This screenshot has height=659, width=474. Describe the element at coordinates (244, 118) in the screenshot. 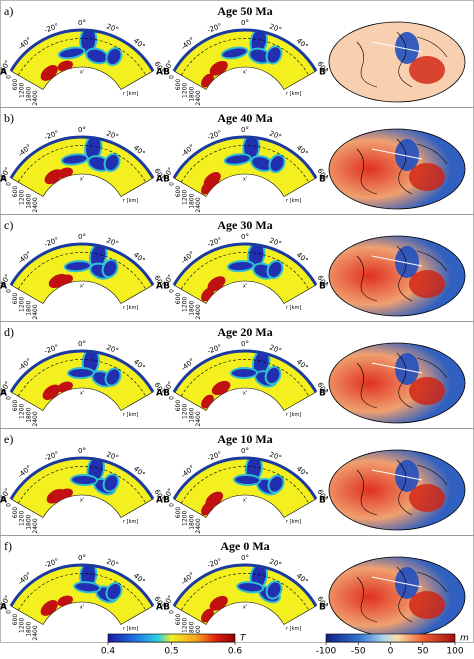

I see `panel-title: Age 40 Ma` at that location.